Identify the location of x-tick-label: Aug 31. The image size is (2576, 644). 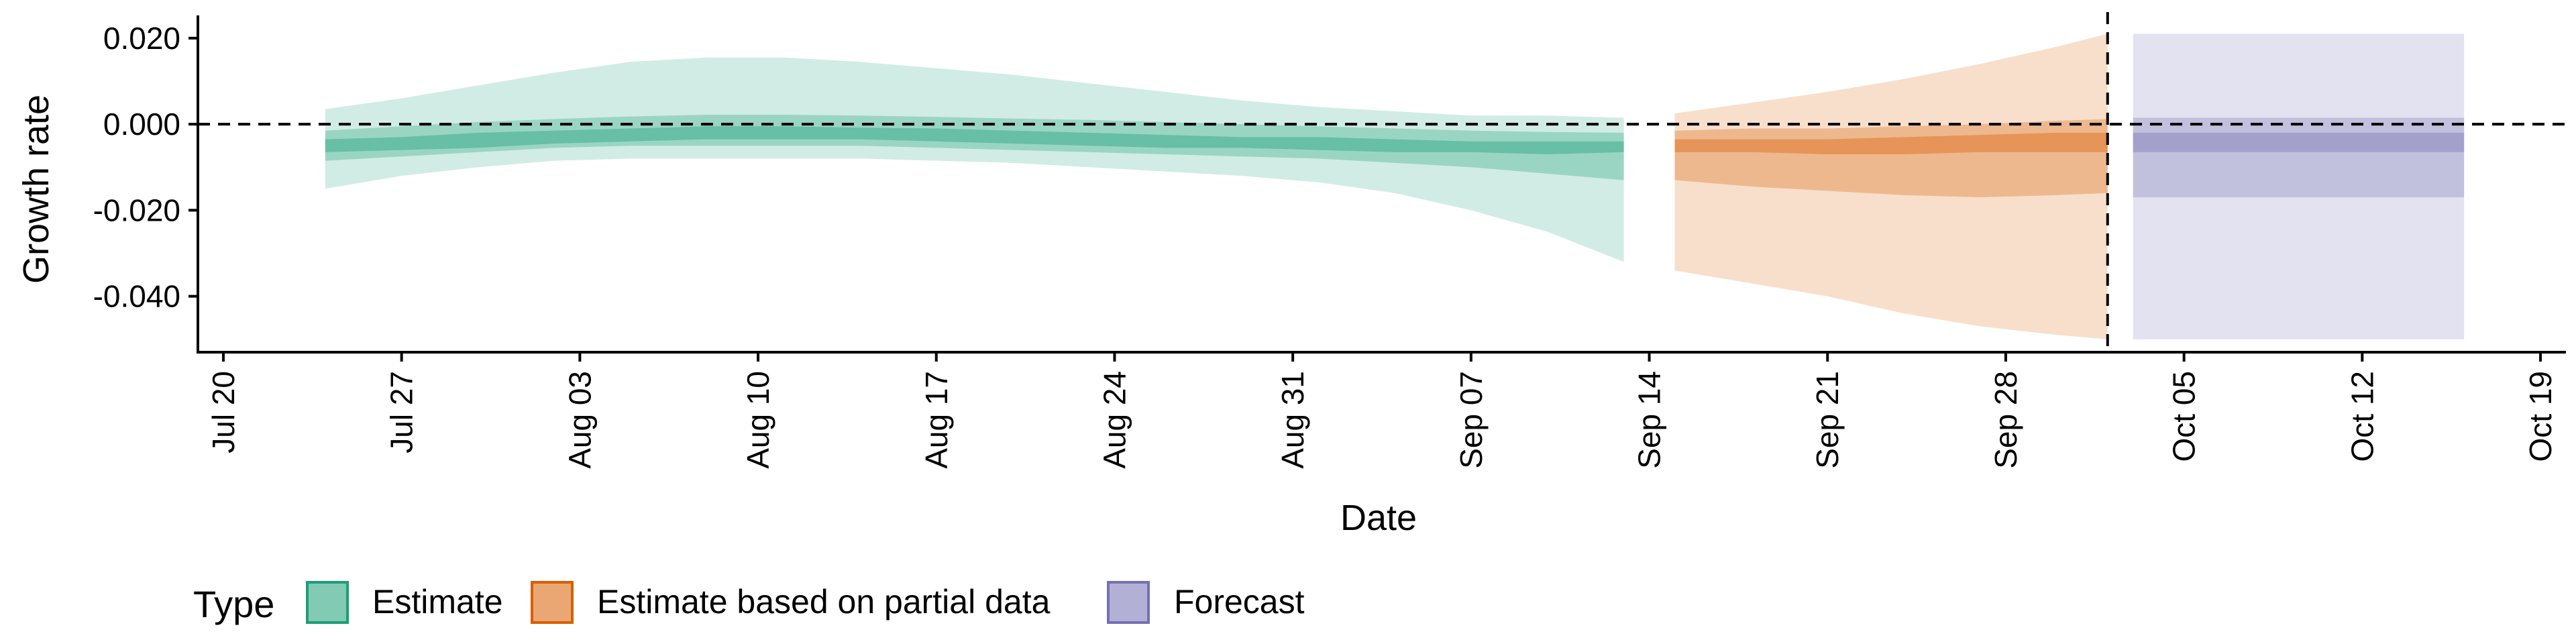
(1292, 420).